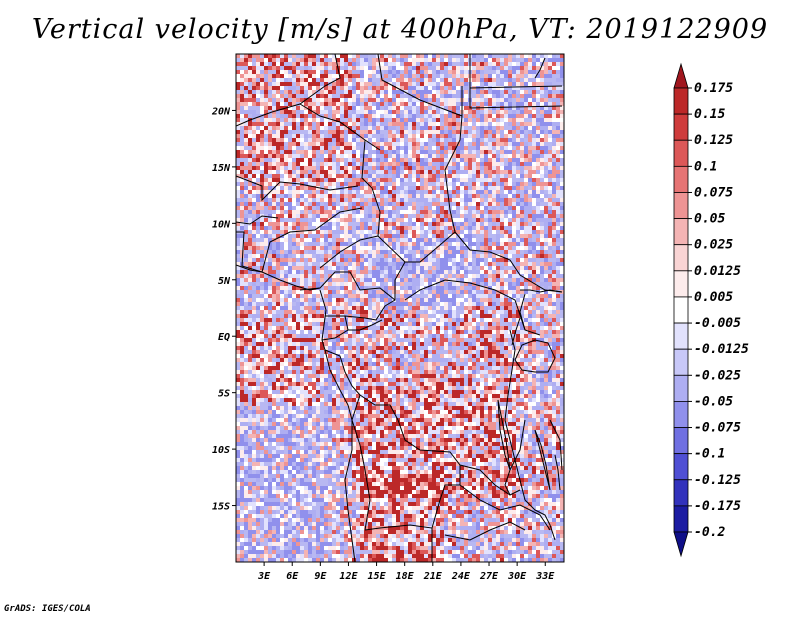  Describe the element at coordinates (717, 271) in the screenshot. I see `colorbar-level-label: 0.0125` at that location.